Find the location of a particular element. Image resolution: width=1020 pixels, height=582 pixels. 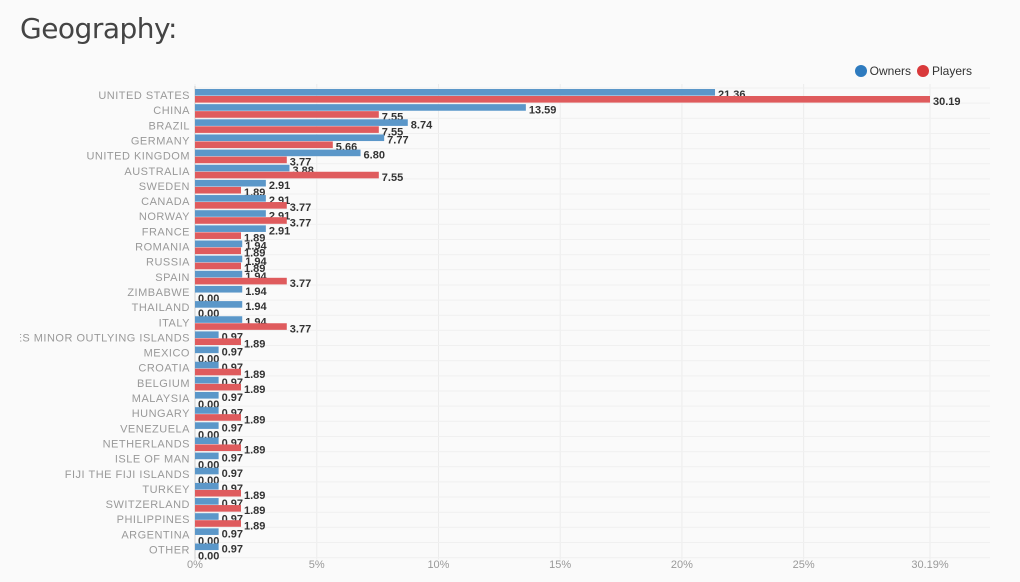

category-label: GERMANY is located at coordinates (160, 141).